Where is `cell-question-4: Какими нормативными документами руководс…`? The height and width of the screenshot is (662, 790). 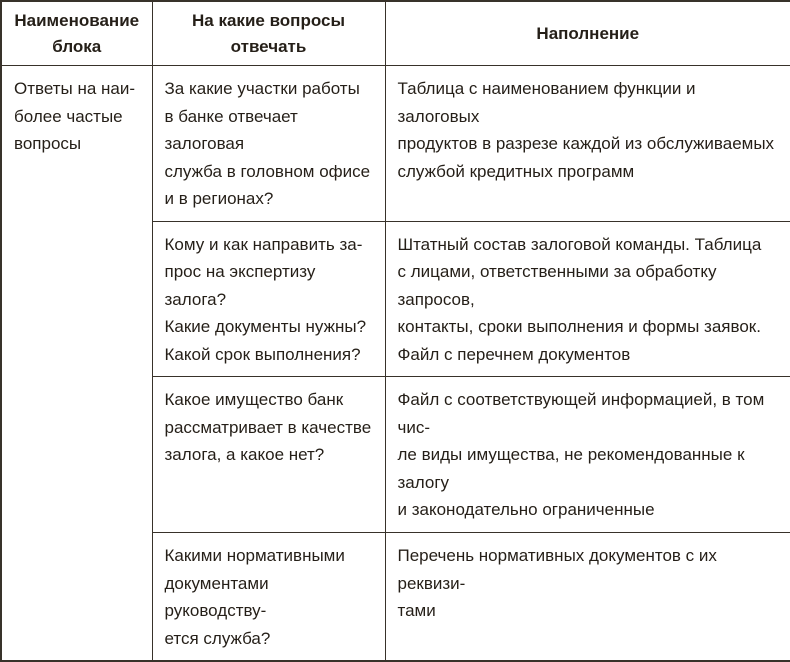
cell-question-4: Какими нормативными документами руководс… is located at coordinates (268, 596).